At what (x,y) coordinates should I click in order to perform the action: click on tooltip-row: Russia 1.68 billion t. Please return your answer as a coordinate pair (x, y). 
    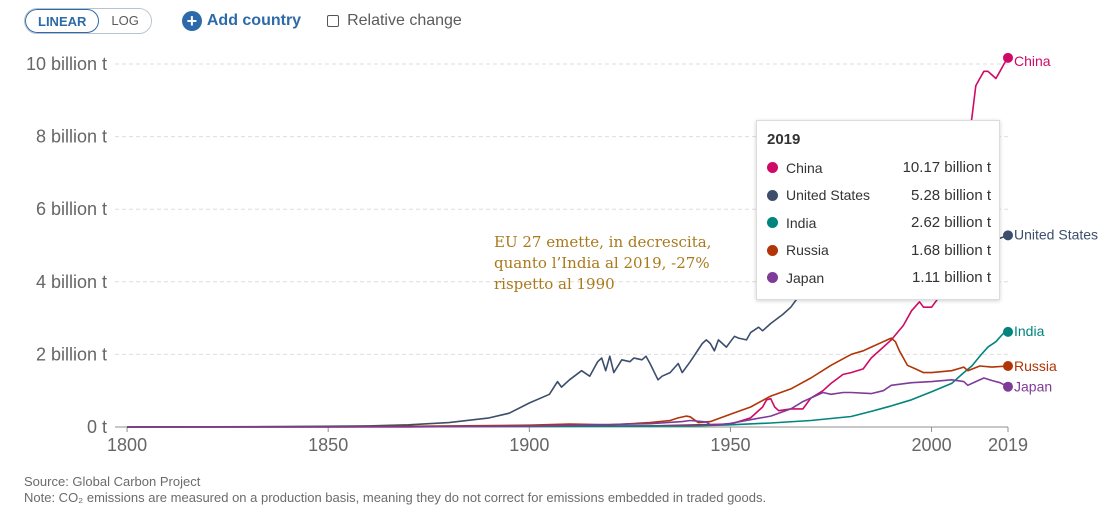
    Looking at the image, I should click on (879, 251).